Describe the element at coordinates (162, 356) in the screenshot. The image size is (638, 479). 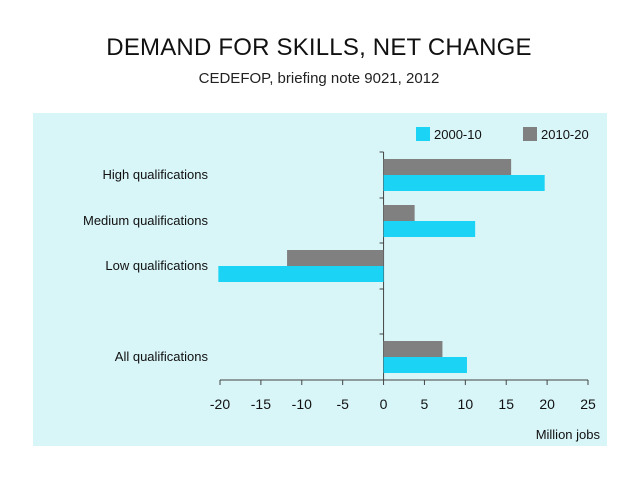
I see `category-label: All qualifications` at that location.